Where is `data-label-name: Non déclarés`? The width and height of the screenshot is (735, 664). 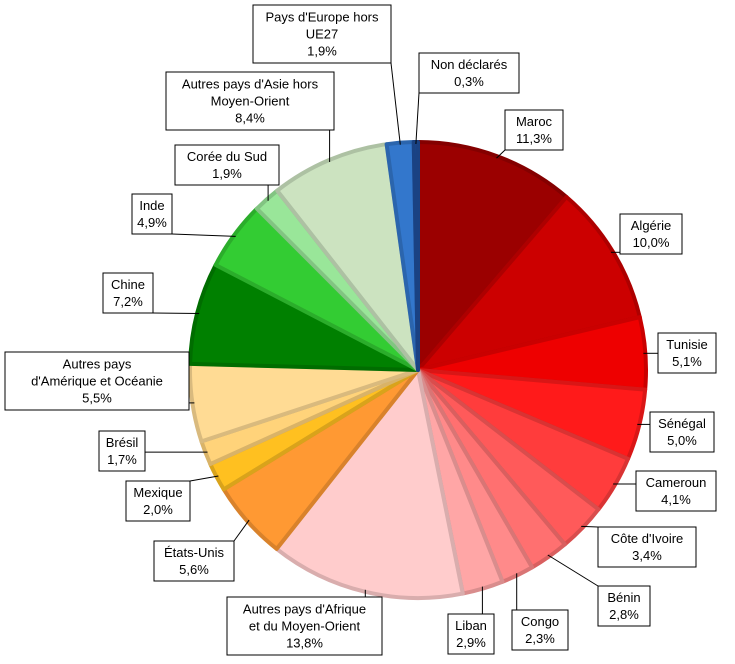 data-label-name: Non déclarés is located at coordinates (469, 64).